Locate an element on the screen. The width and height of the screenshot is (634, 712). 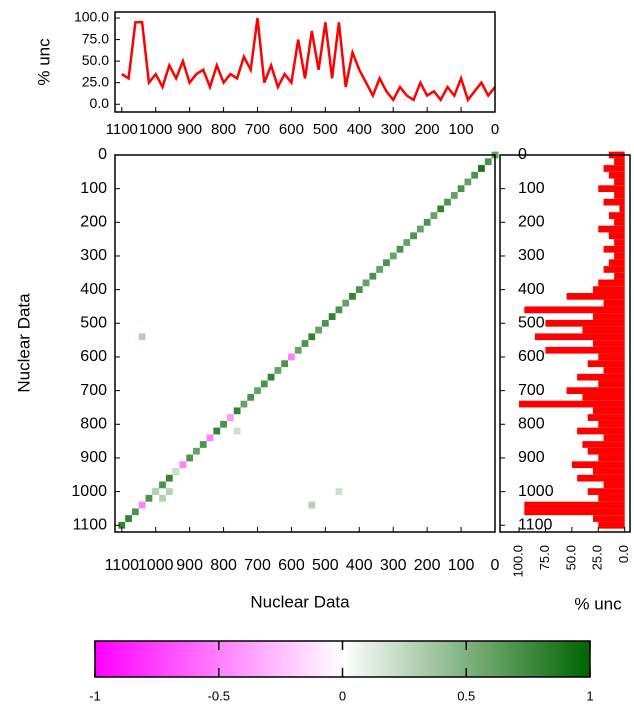
x-tick-label: 700 is located at coordinates (257, 565).